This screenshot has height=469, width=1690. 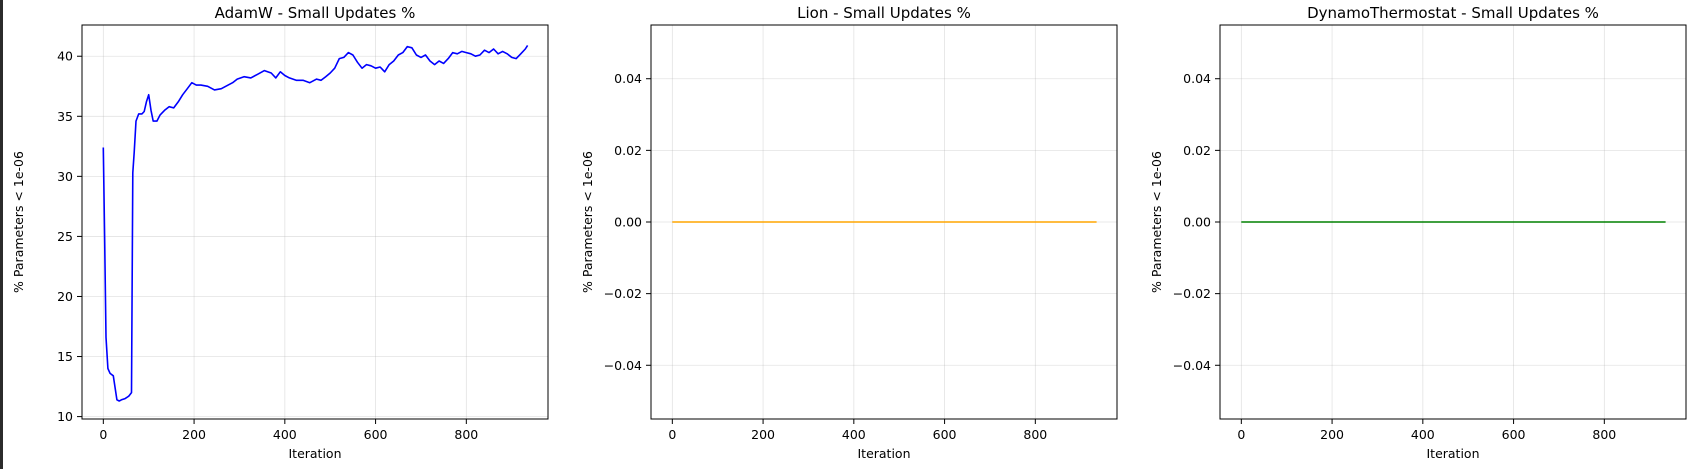 I want to click on y-tick-label: 20, so click(x=65, y=296).